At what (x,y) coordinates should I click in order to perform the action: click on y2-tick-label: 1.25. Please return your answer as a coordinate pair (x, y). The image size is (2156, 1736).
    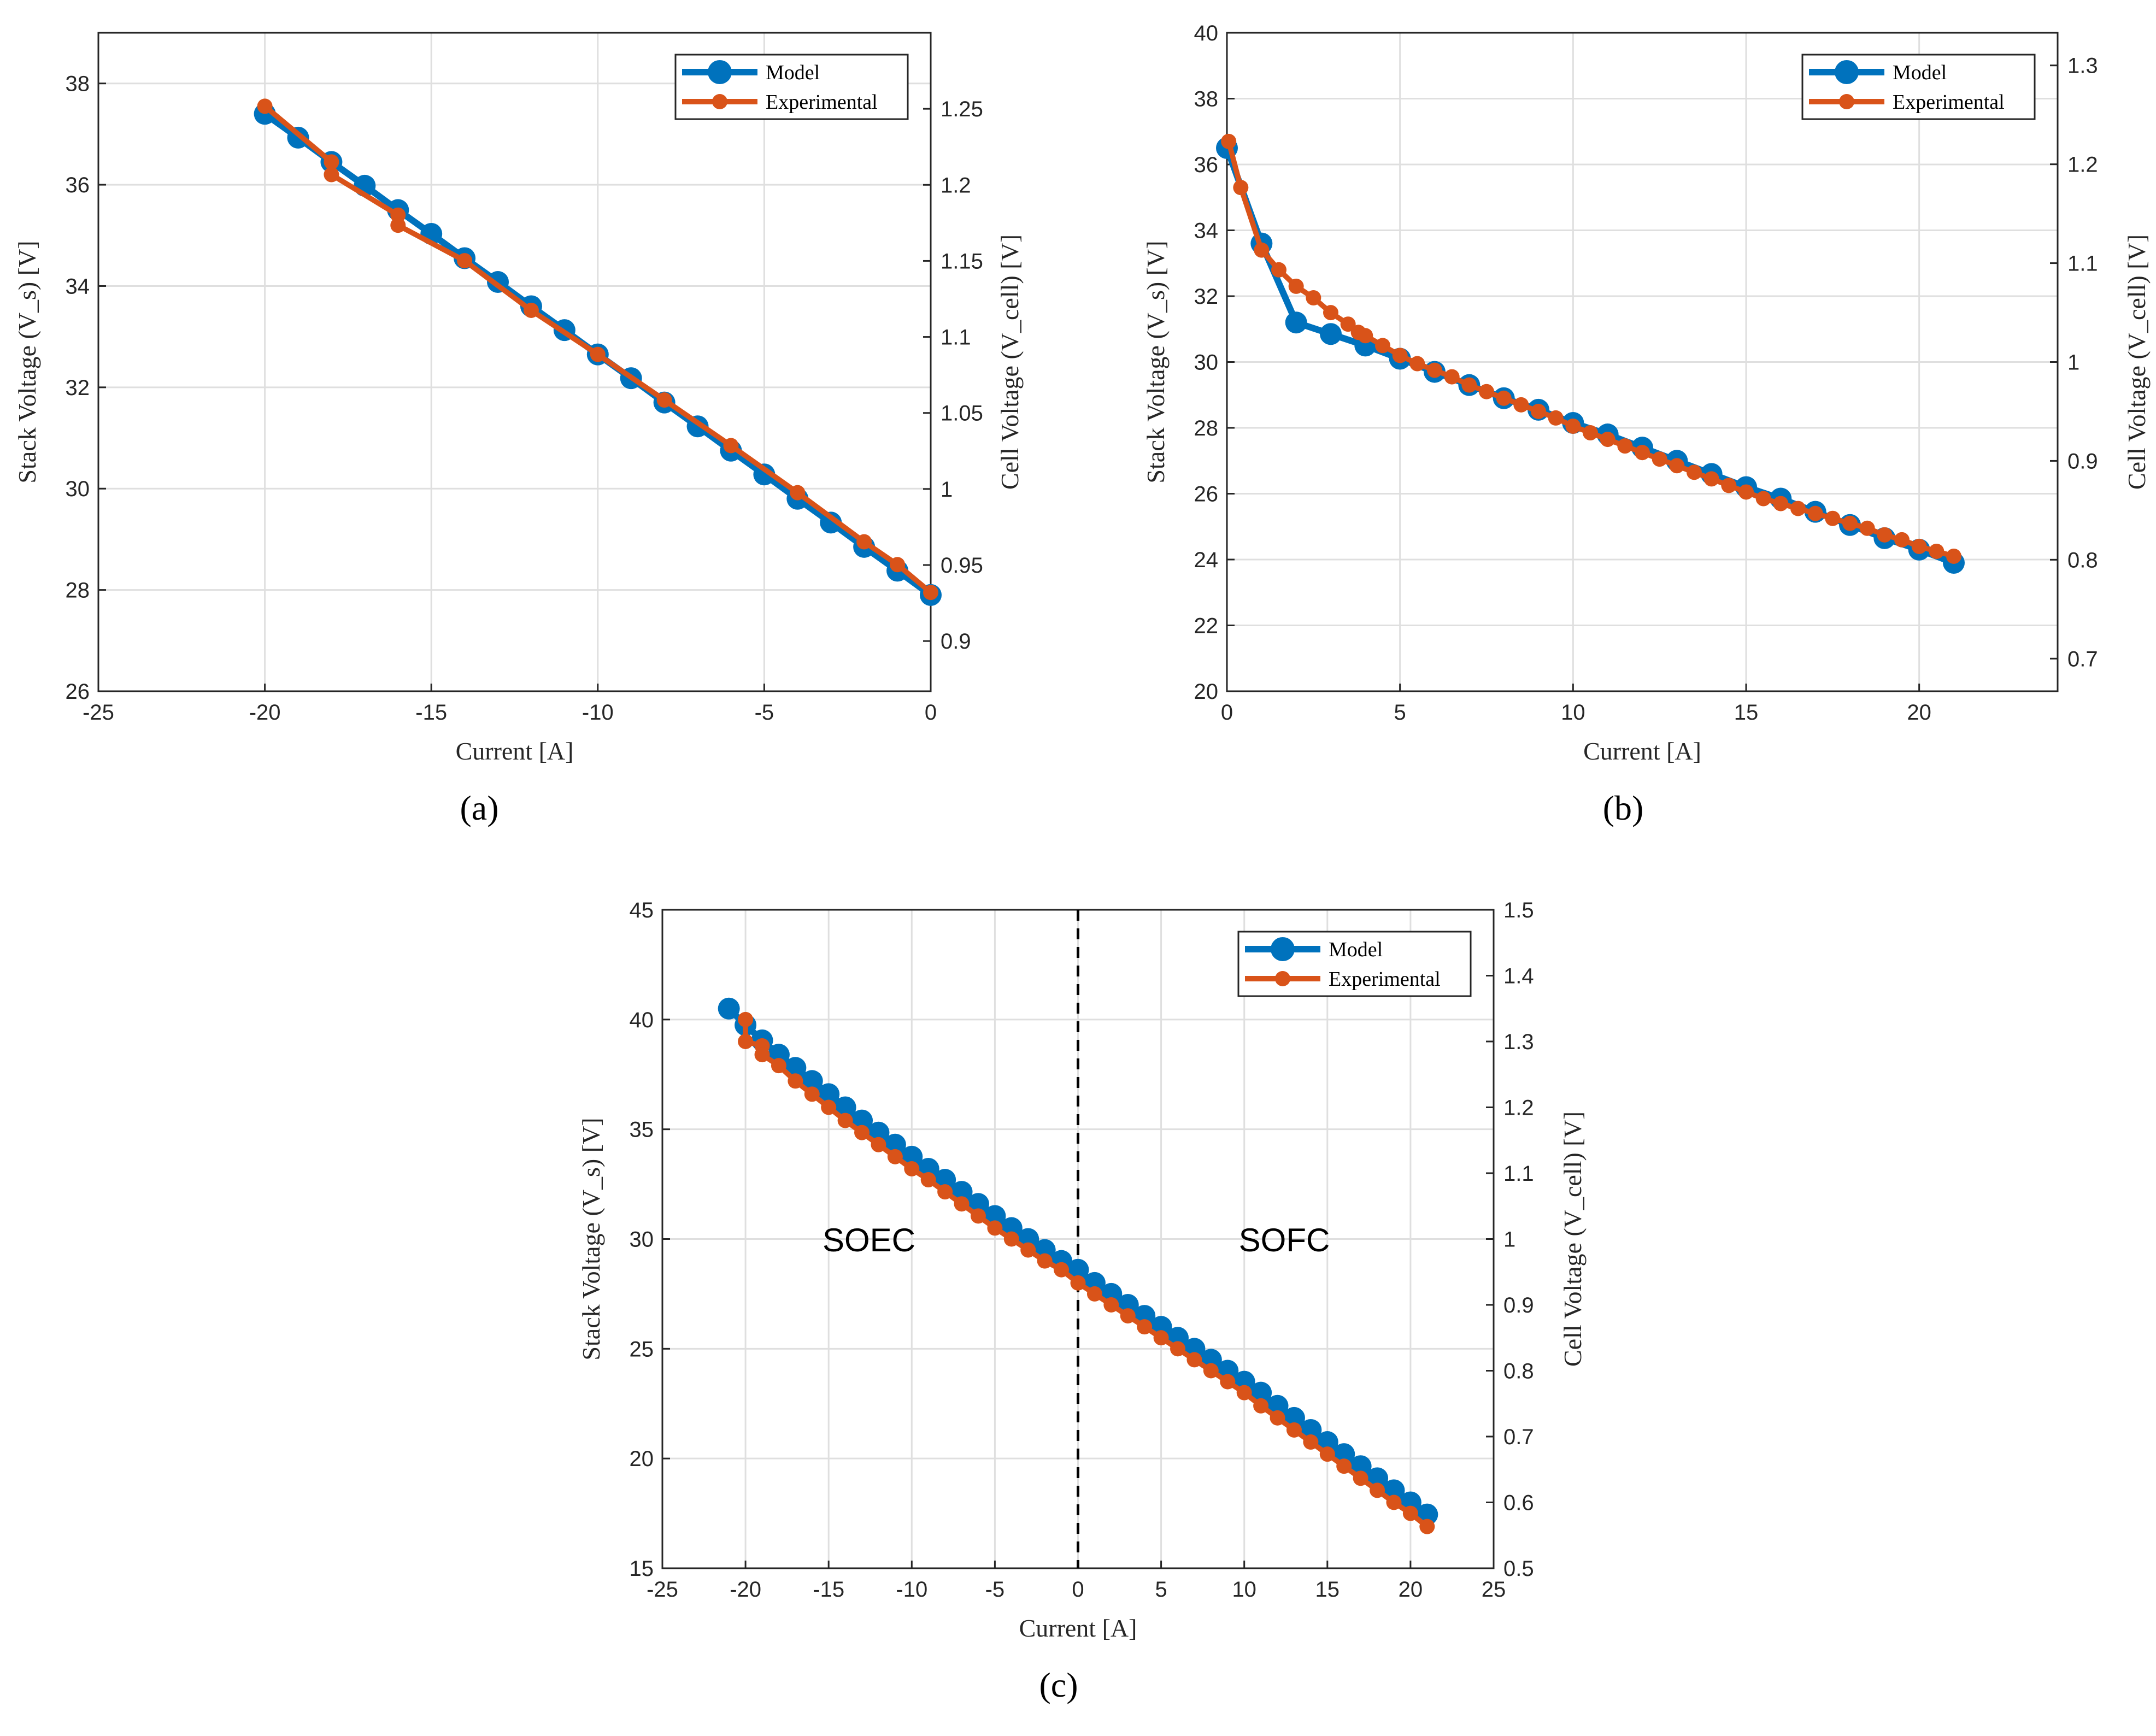
    Looking at the image, I should click on (962, 109).